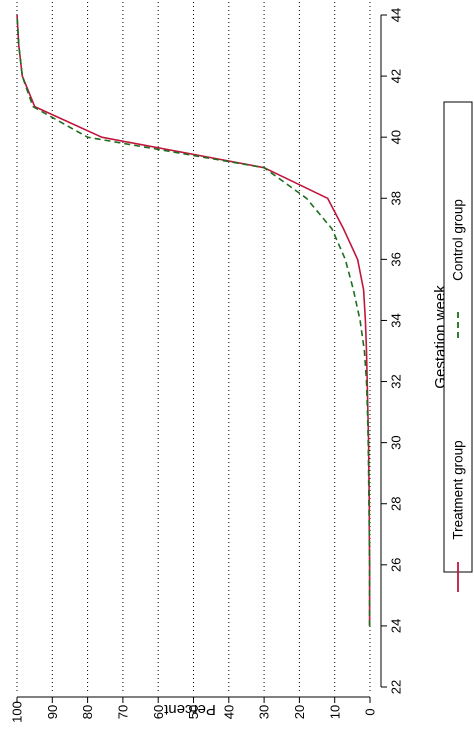  I want to click on y-tick-label: 50, so click(193, 712).